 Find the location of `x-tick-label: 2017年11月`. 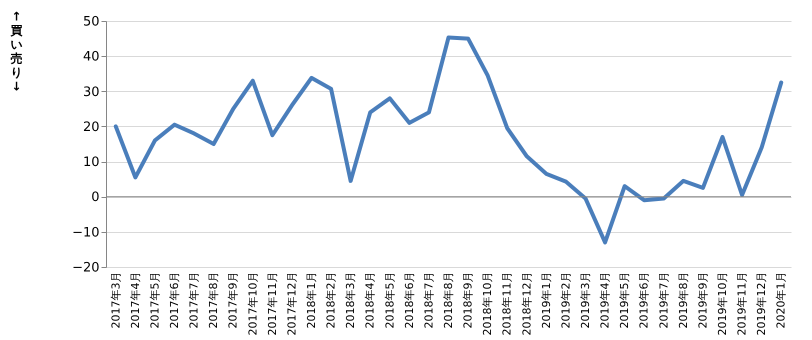

x-tick-label: 2017年11月 is located at coordinates (272, 304).